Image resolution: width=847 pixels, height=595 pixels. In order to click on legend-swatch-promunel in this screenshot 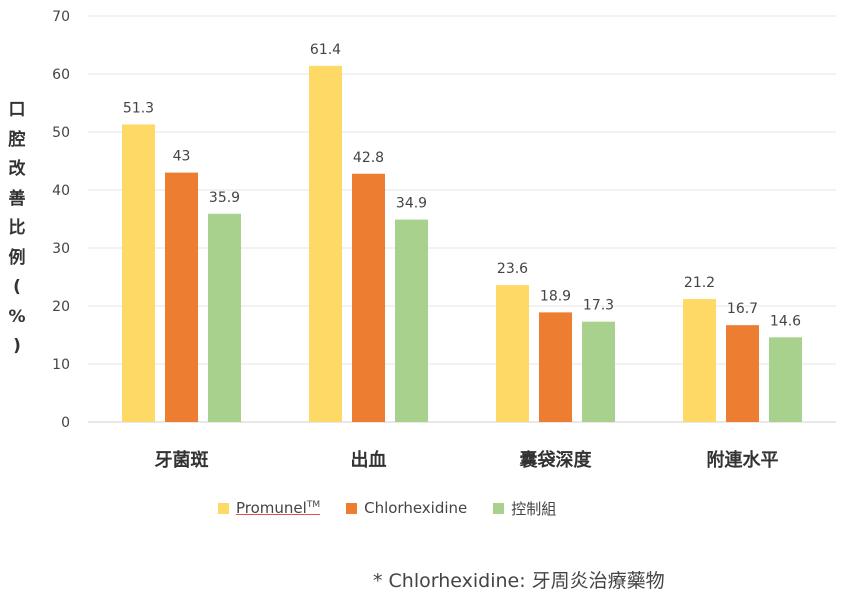, I will do `click(223, 508)`.